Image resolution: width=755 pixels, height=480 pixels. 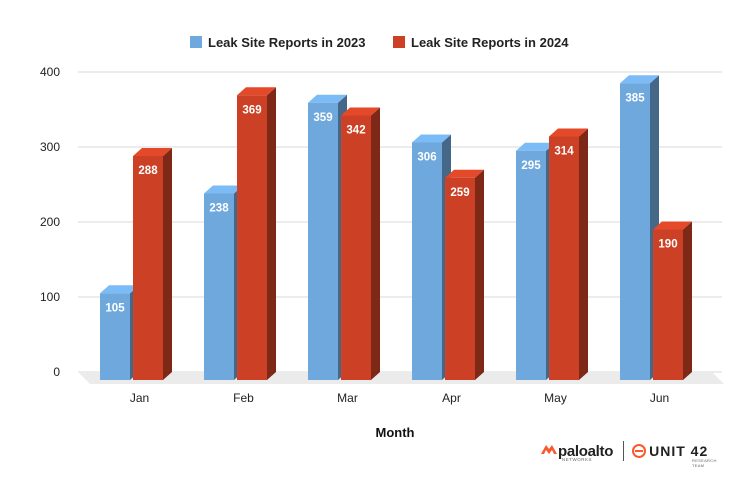 What do you see at coordinates (50, 72) in the screenshot?
I see `y-tick-label: 400` at bounding box center [50, 72].